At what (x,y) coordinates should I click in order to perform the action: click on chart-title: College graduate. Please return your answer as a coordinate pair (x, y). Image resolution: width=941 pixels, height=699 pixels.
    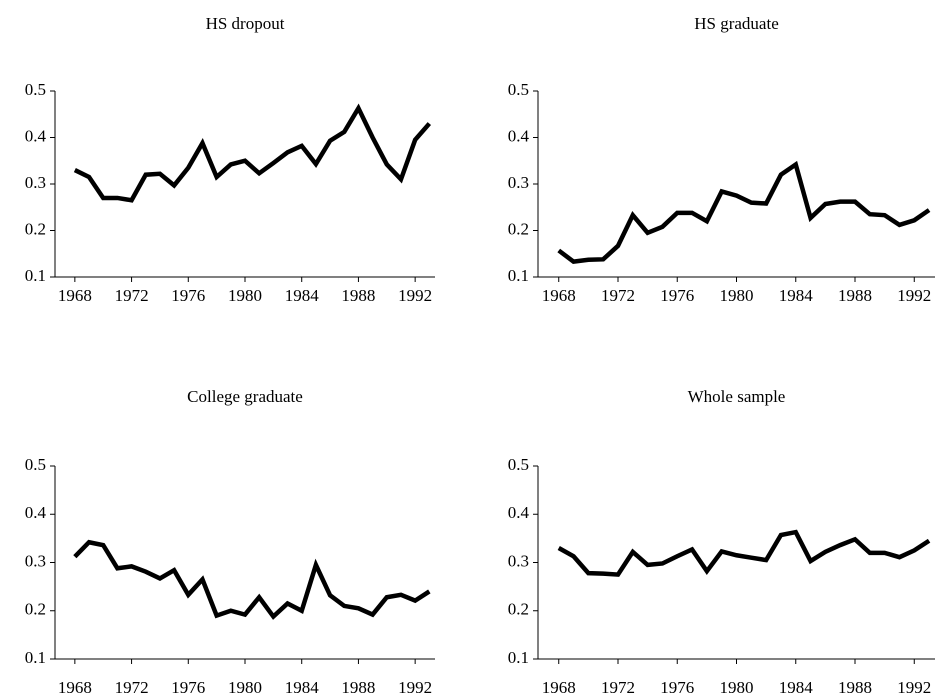
    Looking at the image, I should click on (245, 396).